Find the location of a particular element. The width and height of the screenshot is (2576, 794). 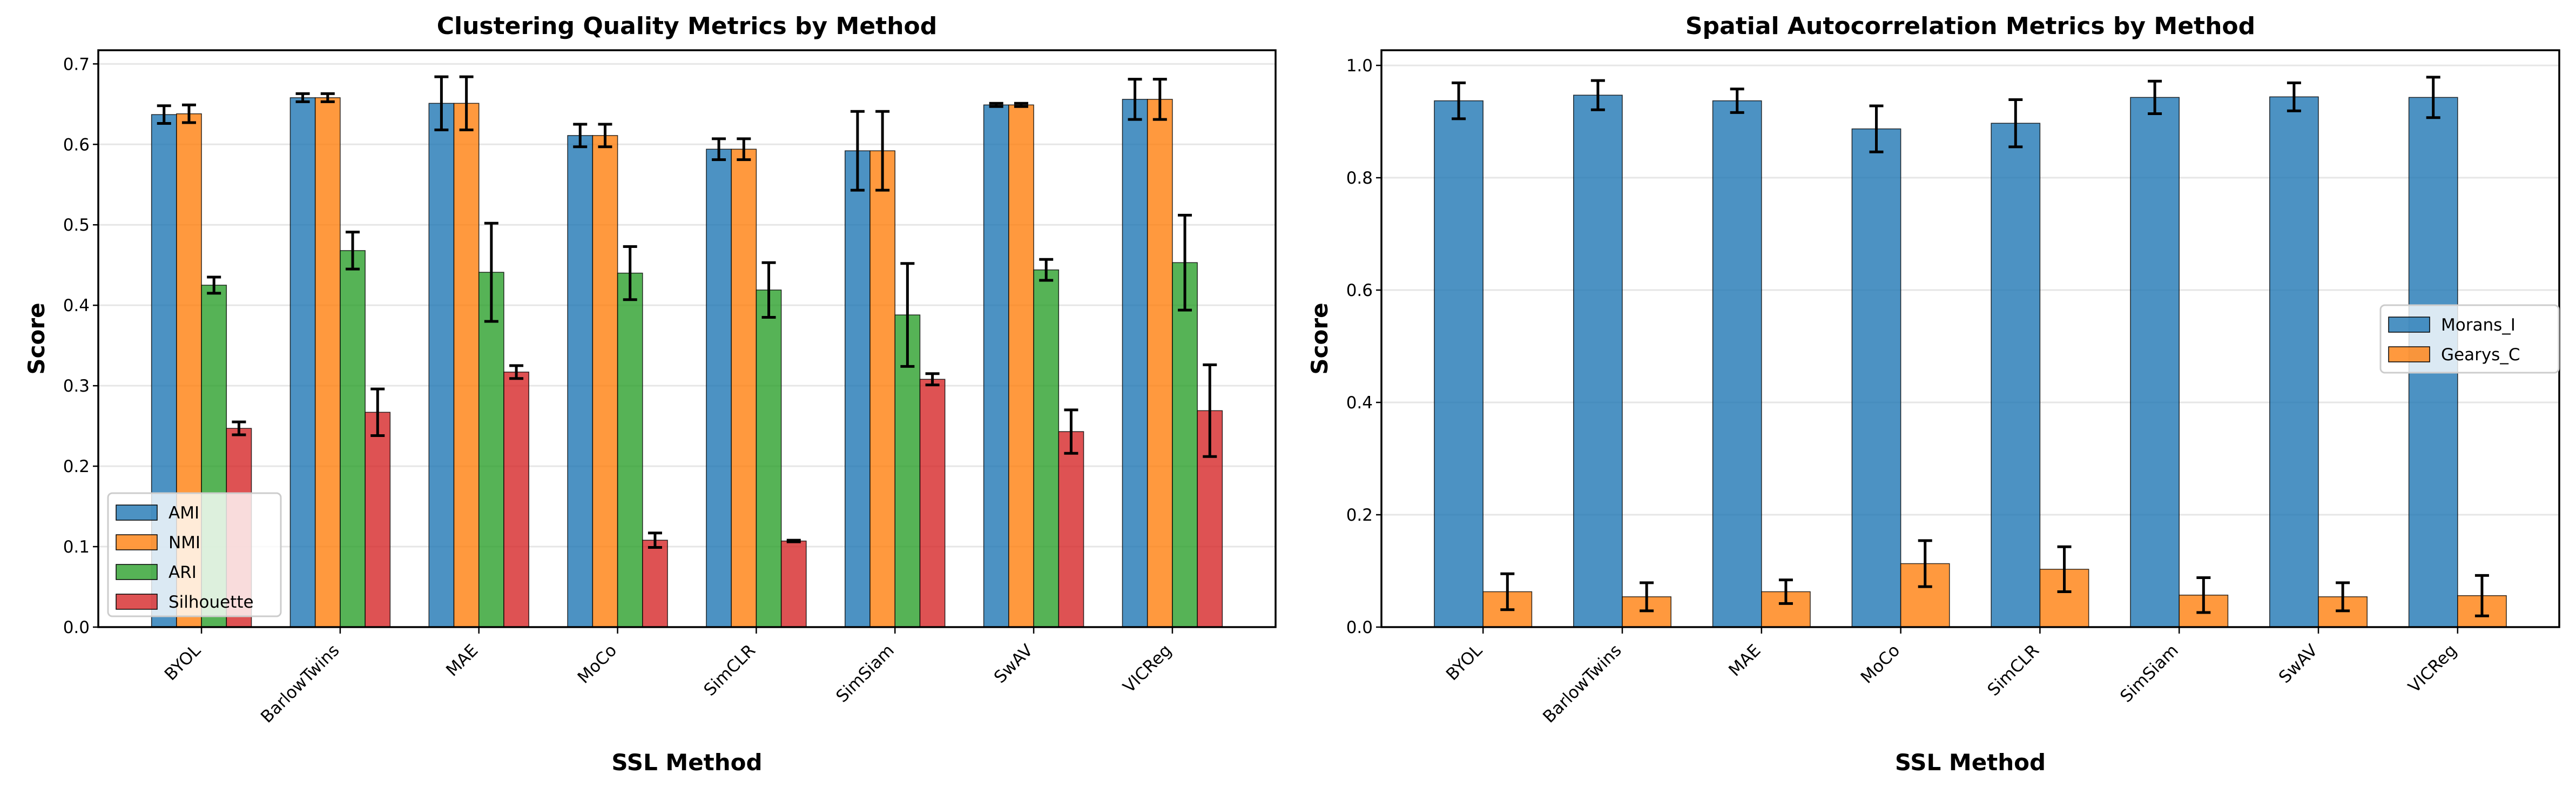

errorbar-morans_i-vicreg is located at coordinates (2433, 97).